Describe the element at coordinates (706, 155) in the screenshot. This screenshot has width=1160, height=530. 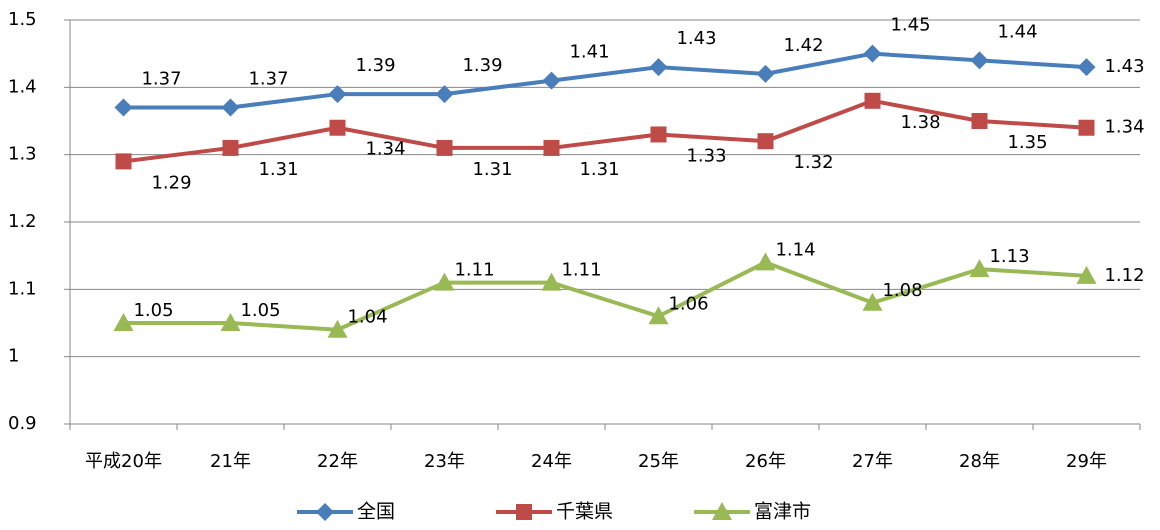
I see `data-label: 1.33` at that location.